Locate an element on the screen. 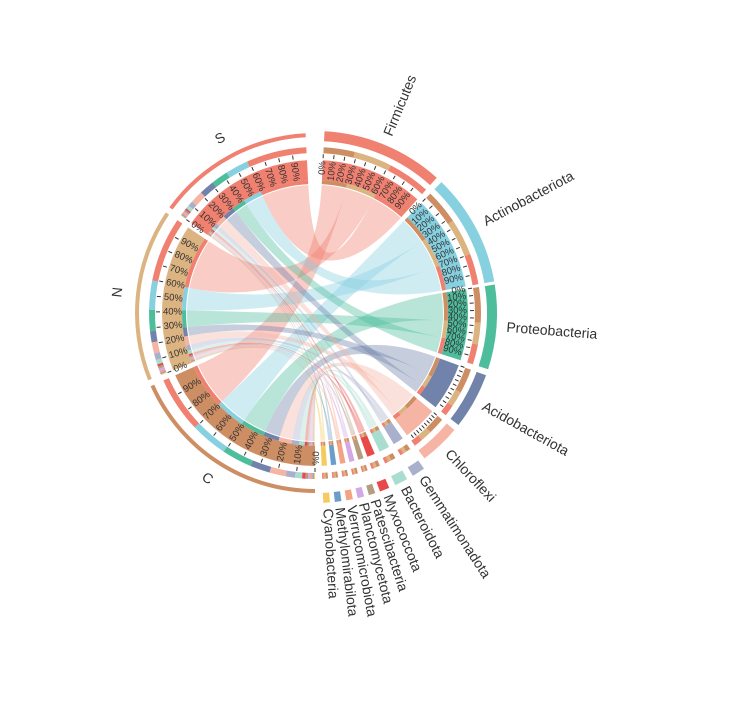 The width and height of the screenshot is (740, 703). label-proteobacteria: Proteobacteria is located at coordinates (552, 330).